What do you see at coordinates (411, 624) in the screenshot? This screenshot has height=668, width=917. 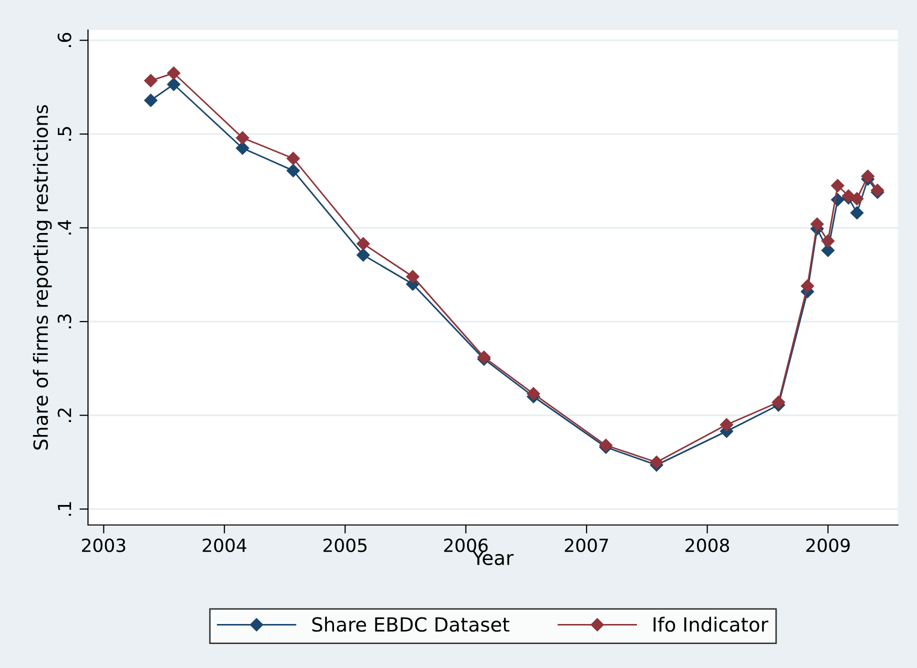 I see `legend-label: Share EBDC Dataset` at bounding box center [411, 624].